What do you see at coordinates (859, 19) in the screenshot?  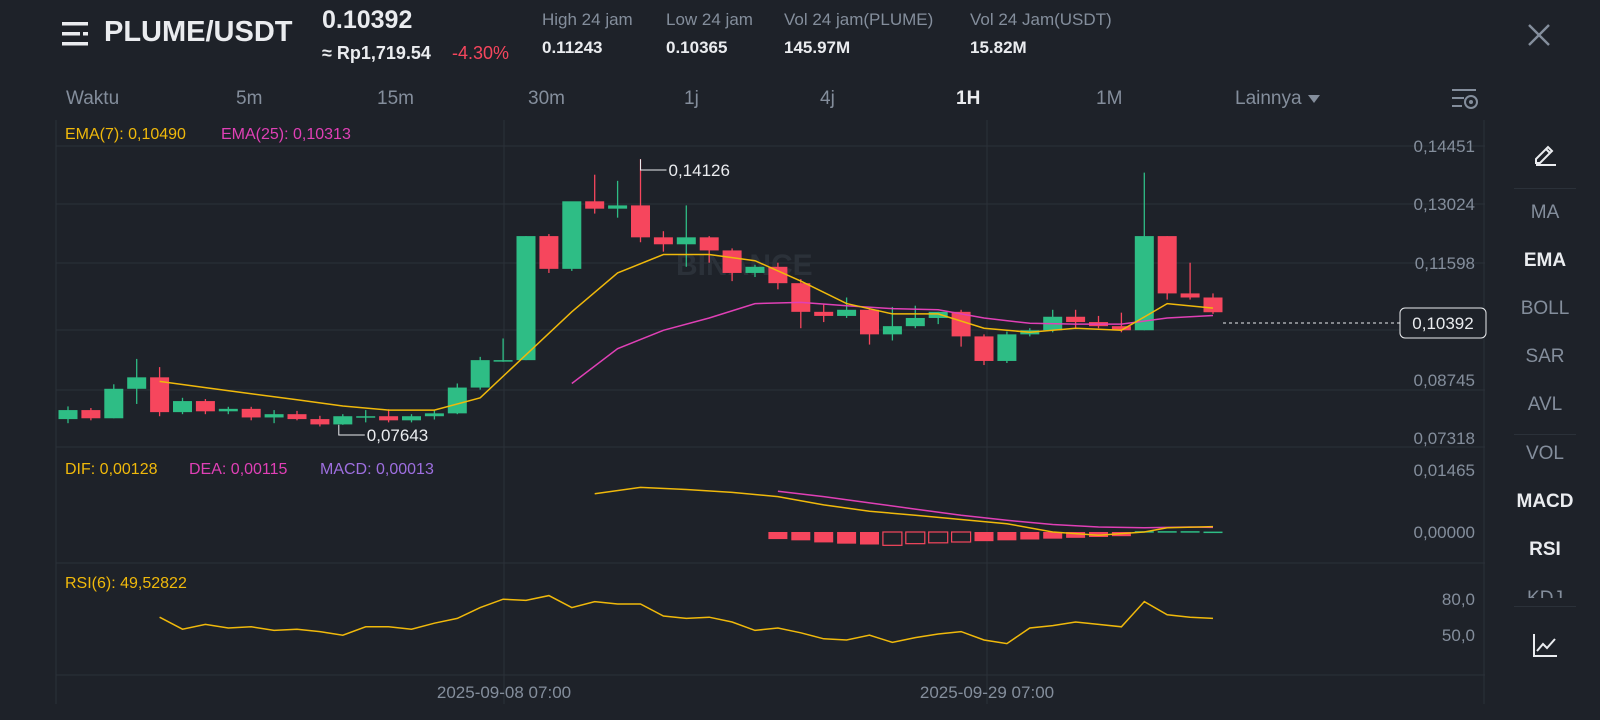 I see `stat-label-vol-base: Vol 24 jam(PLUME)` at bounding box center [859, 19].